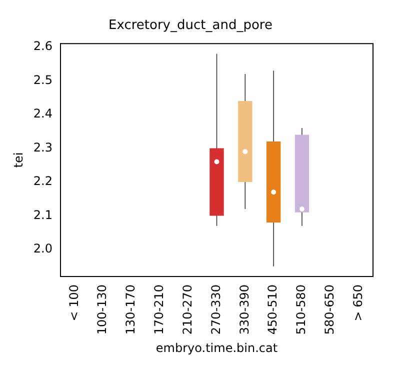  I want to click on y-tick-label: 2.2, so click(42, 181).